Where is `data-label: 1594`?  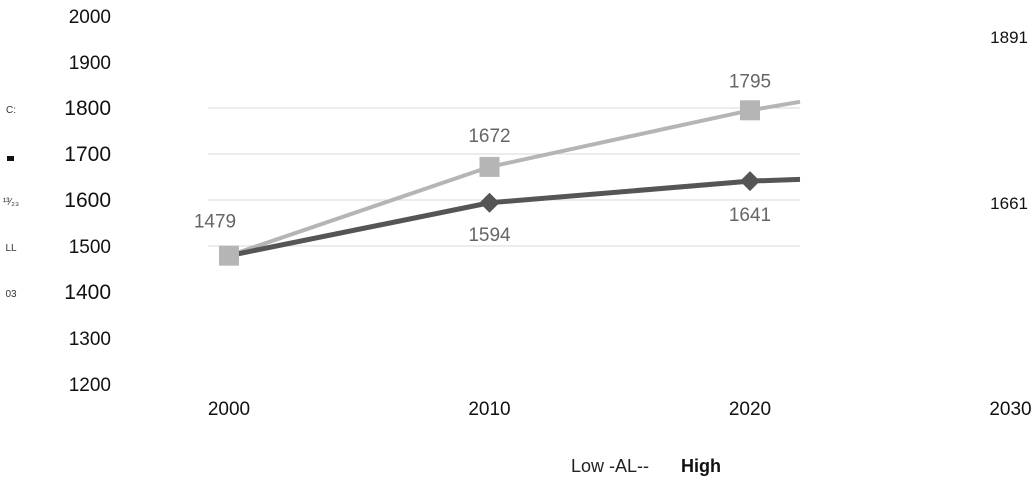 data-label: 1594 is located at coordinates (489, 235).